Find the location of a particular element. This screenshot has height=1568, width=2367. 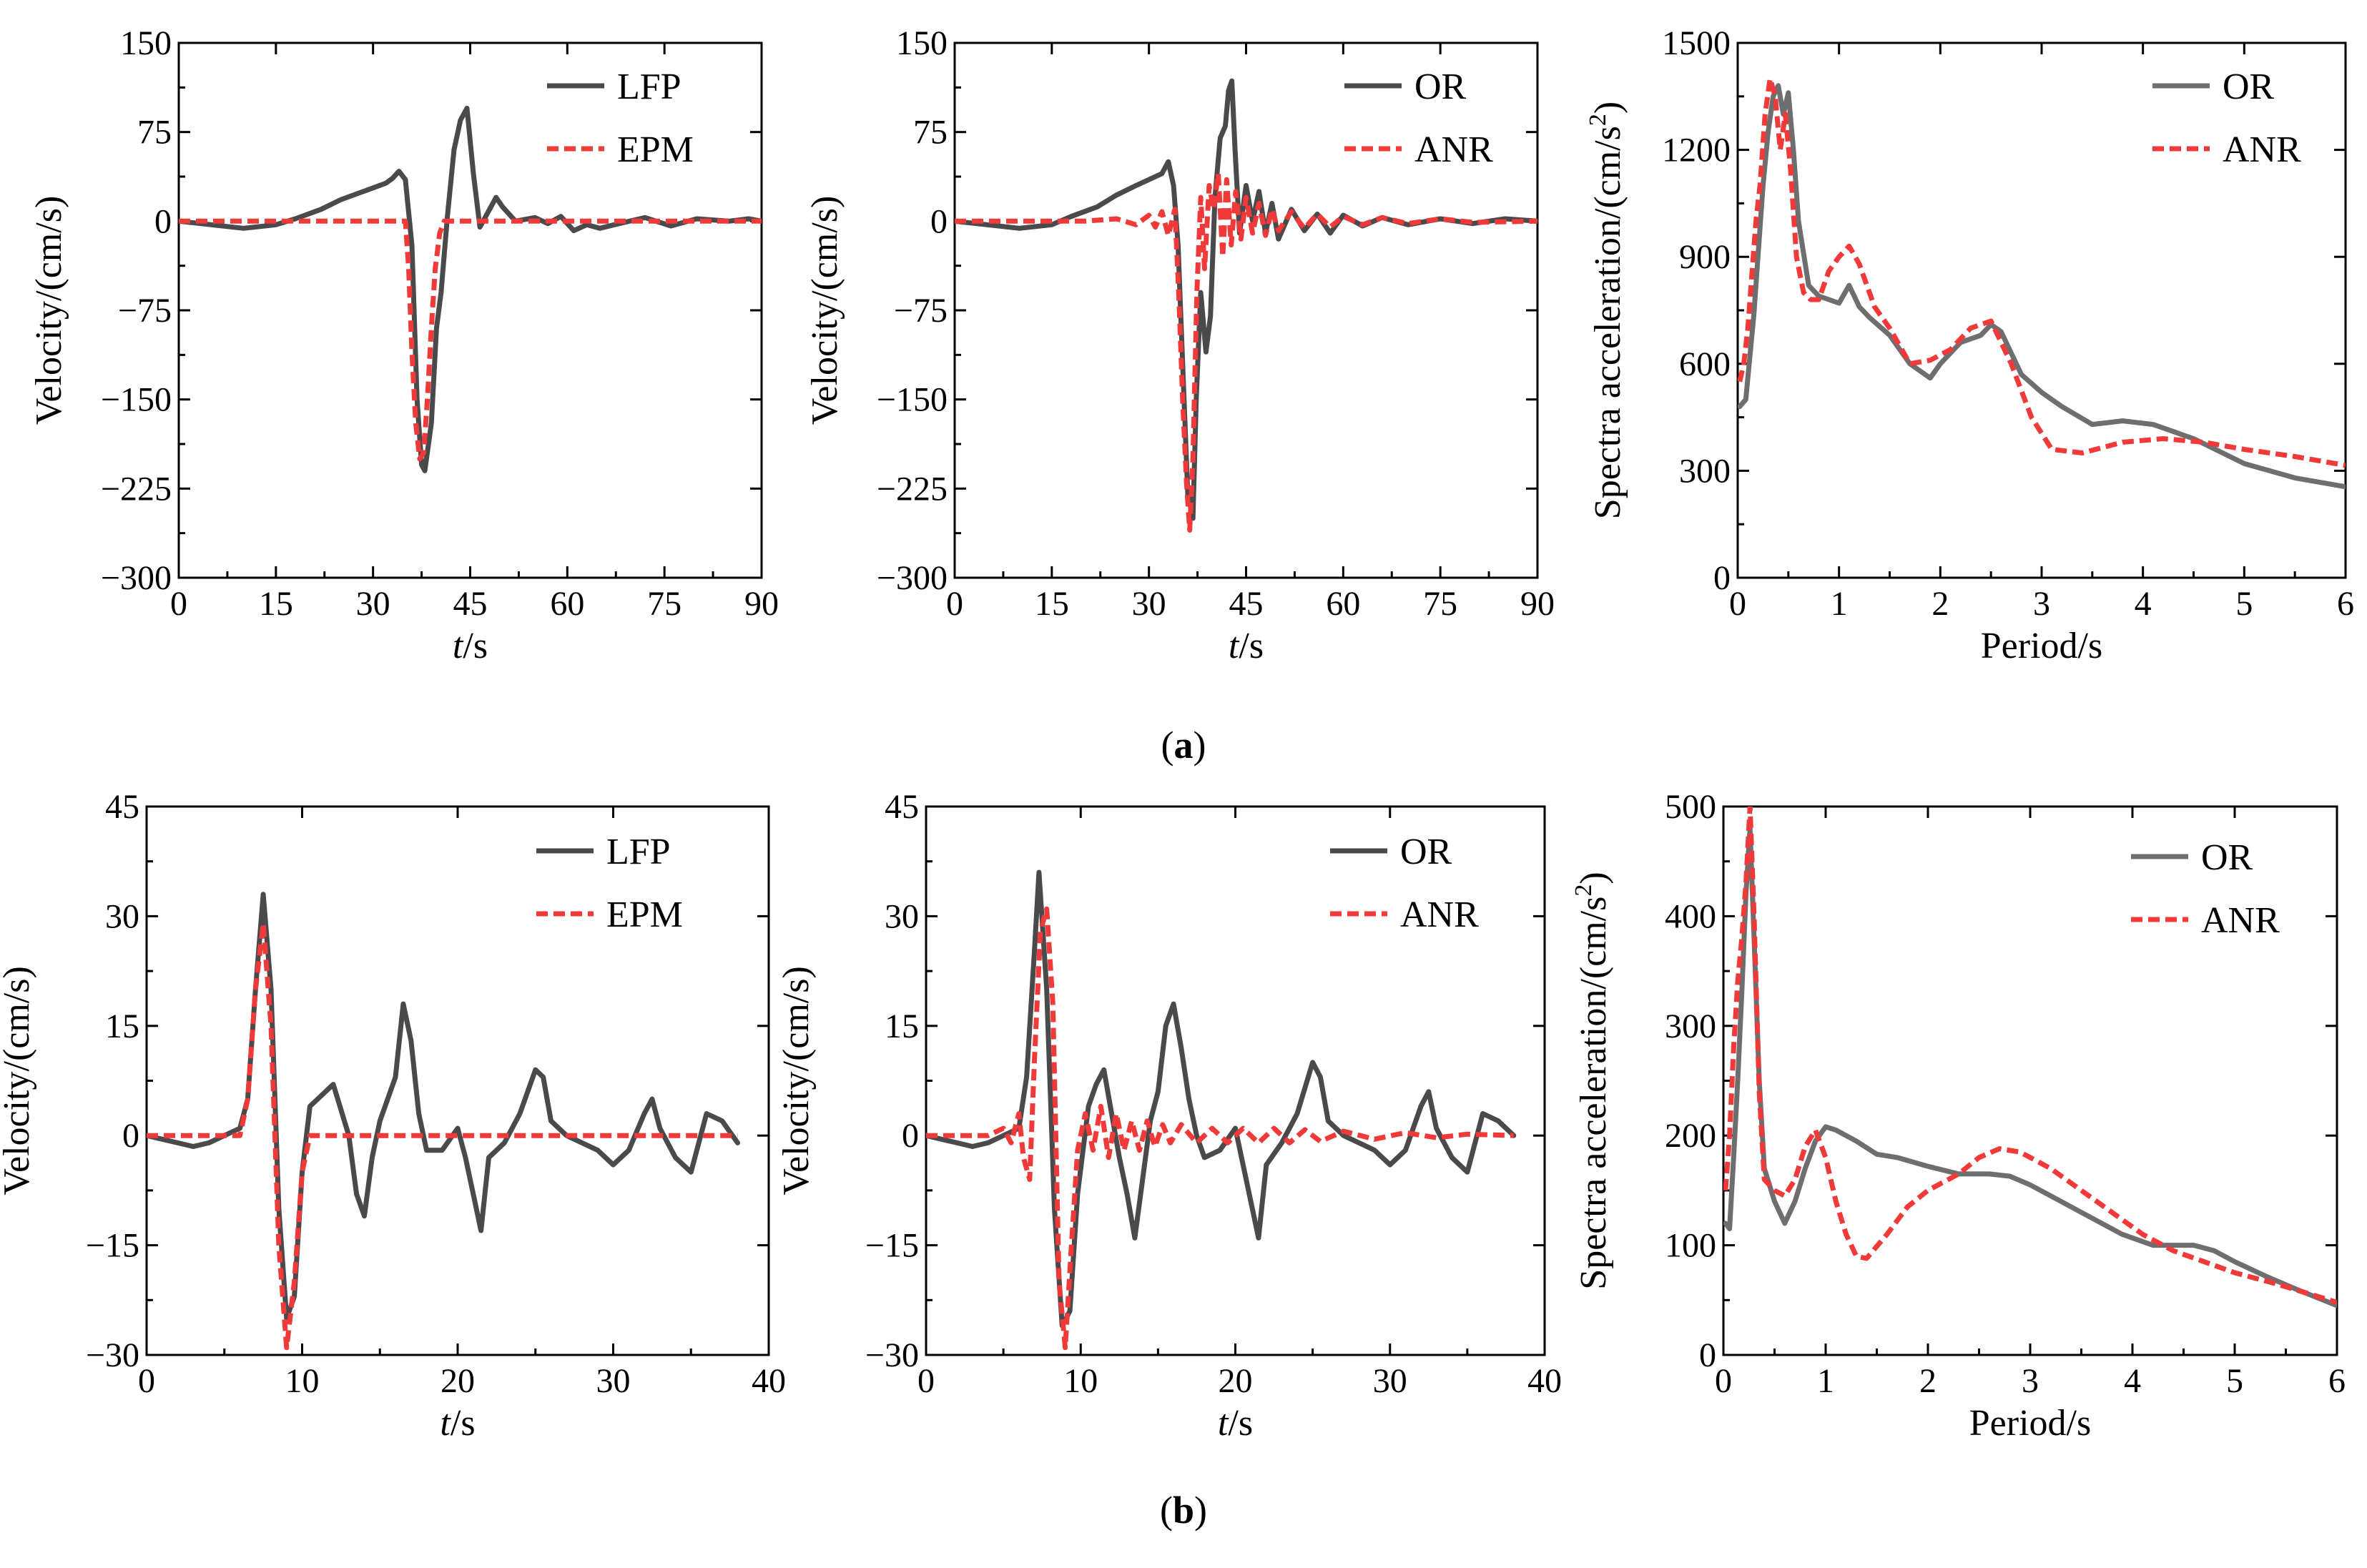

y-tick-label-b3-1: 100 is located at coordinates (1691, 1246).